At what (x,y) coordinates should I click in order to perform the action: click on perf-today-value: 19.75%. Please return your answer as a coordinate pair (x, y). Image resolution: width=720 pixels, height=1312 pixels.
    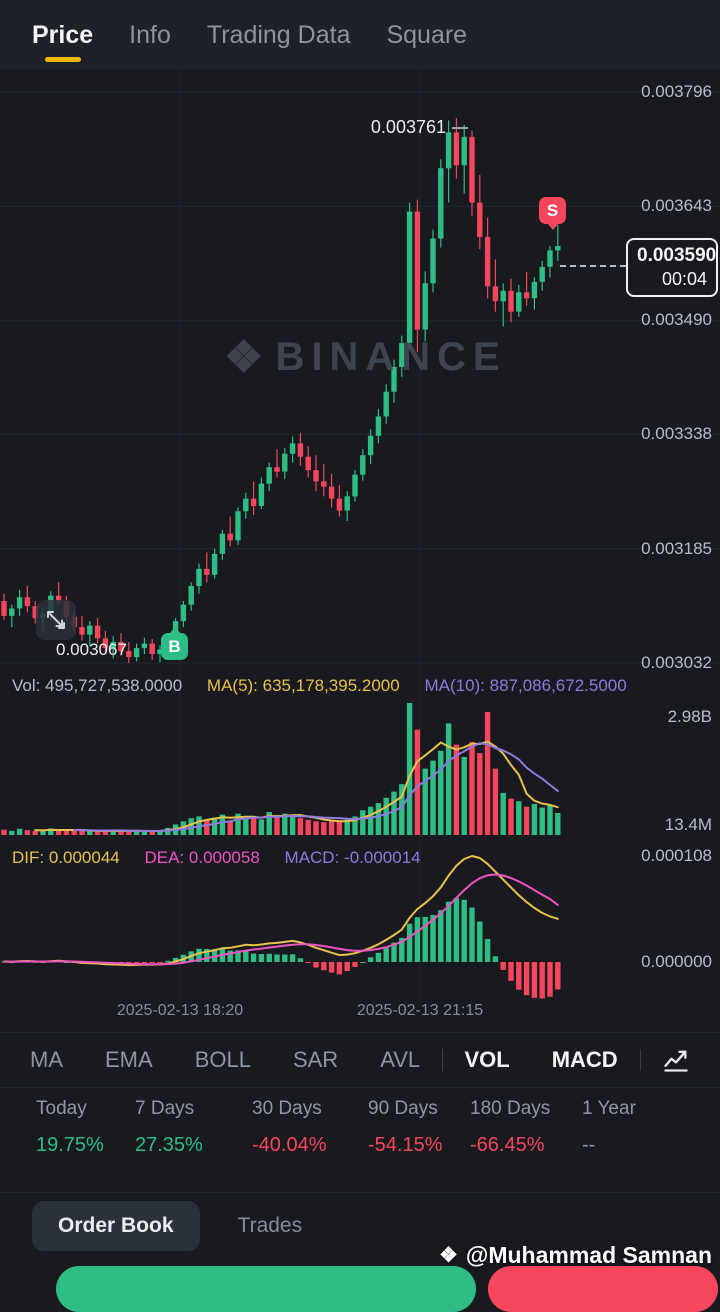
    Looking at the image, I should click on (85, 1145).